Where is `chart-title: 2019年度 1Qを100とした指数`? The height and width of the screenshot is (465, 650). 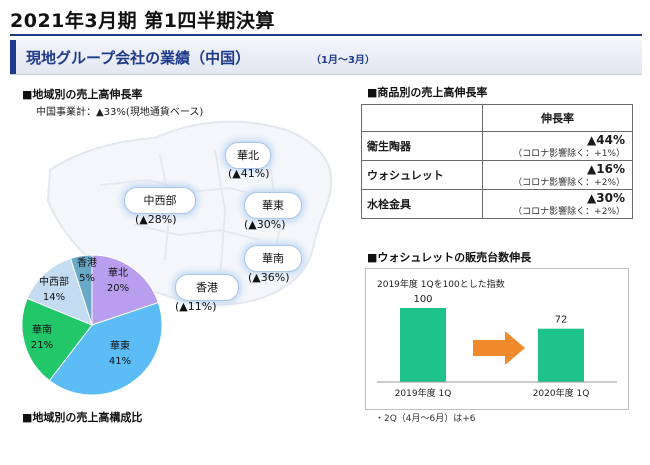 chart-title: 2019年度 1Qを100とした指数 is located at coordinates (441, 284).